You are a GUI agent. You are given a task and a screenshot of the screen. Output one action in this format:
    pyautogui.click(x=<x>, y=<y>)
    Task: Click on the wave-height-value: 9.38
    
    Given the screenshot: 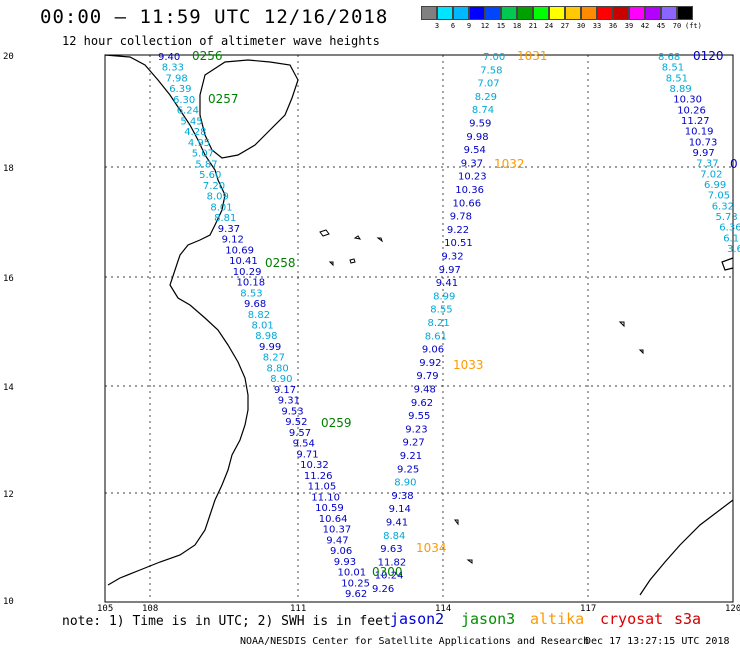 What is the action you would take?
    pyautogui.click(x=402, y=496)
    